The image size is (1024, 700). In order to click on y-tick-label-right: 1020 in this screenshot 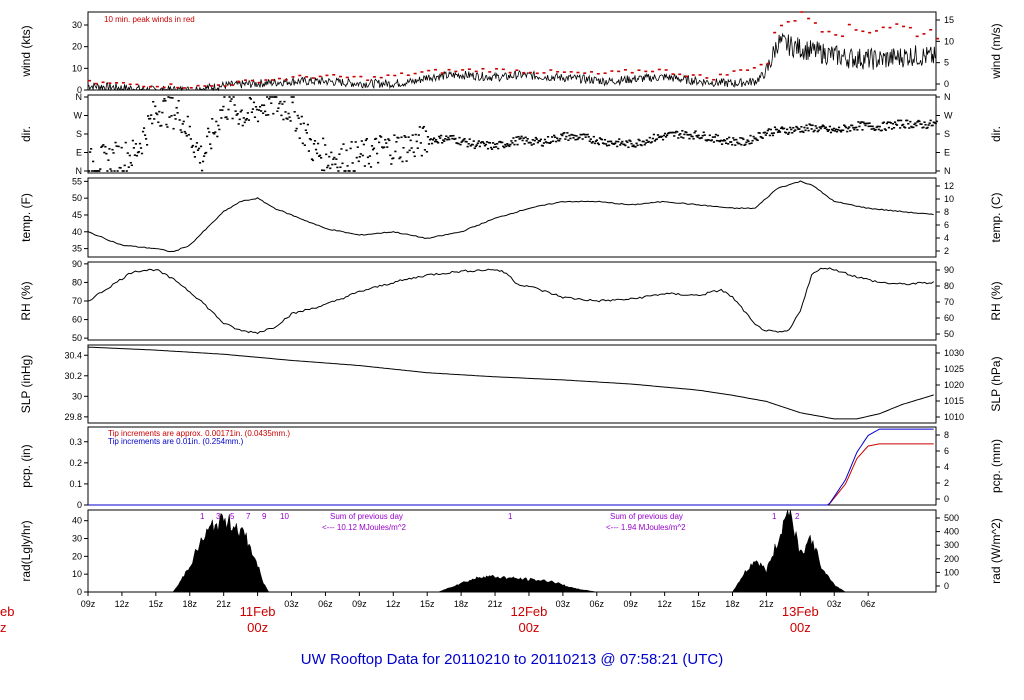, I will do `click(954, 385)`.